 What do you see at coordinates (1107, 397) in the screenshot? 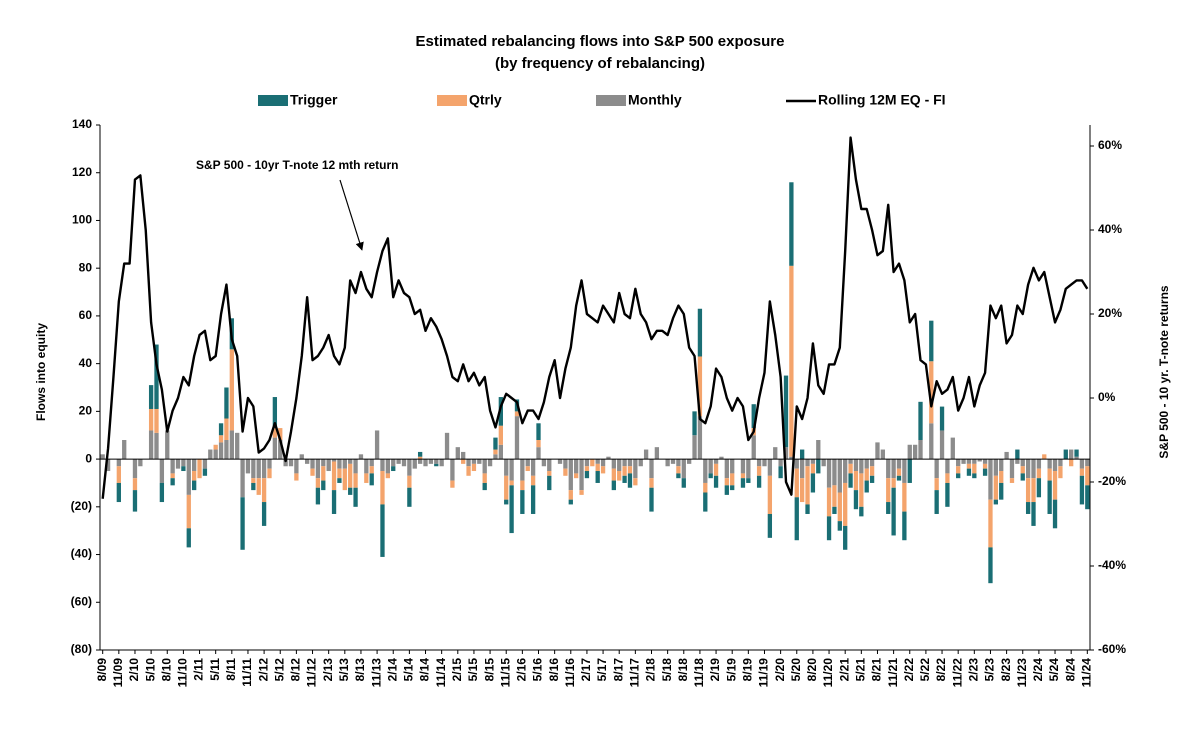
I see `y2-tick-label: 0%` at bounding box center [1107, 397].